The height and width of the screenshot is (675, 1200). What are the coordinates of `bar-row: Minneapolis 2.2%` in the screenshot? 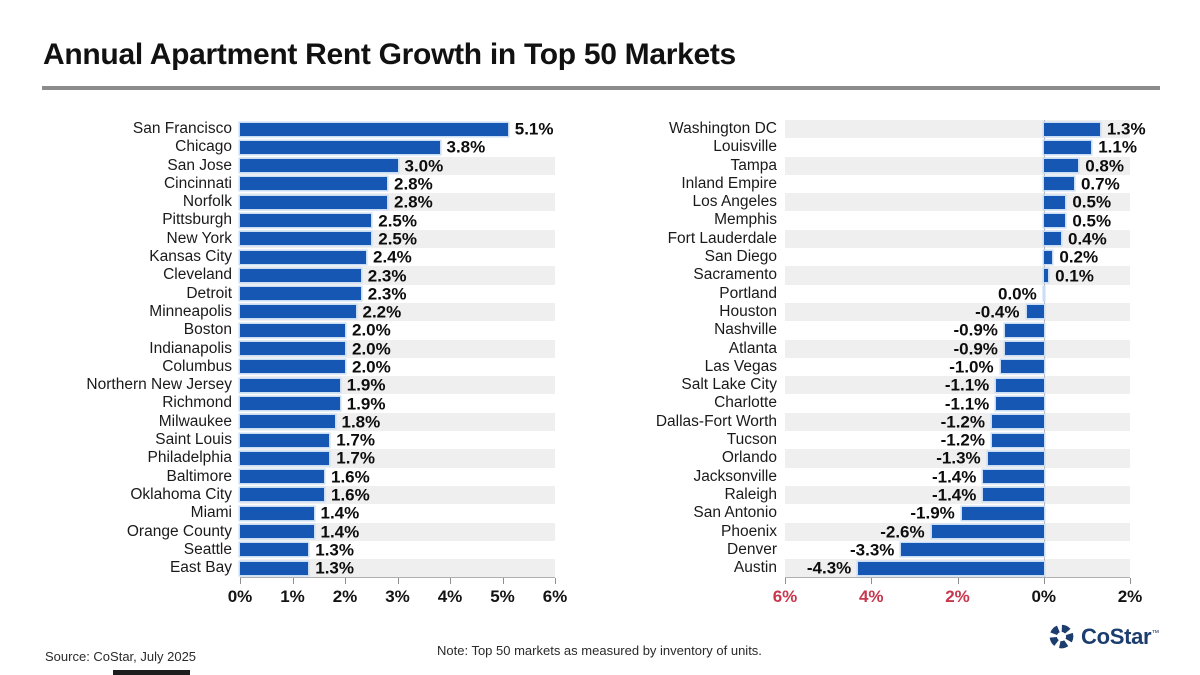 It's located at (298, 312).